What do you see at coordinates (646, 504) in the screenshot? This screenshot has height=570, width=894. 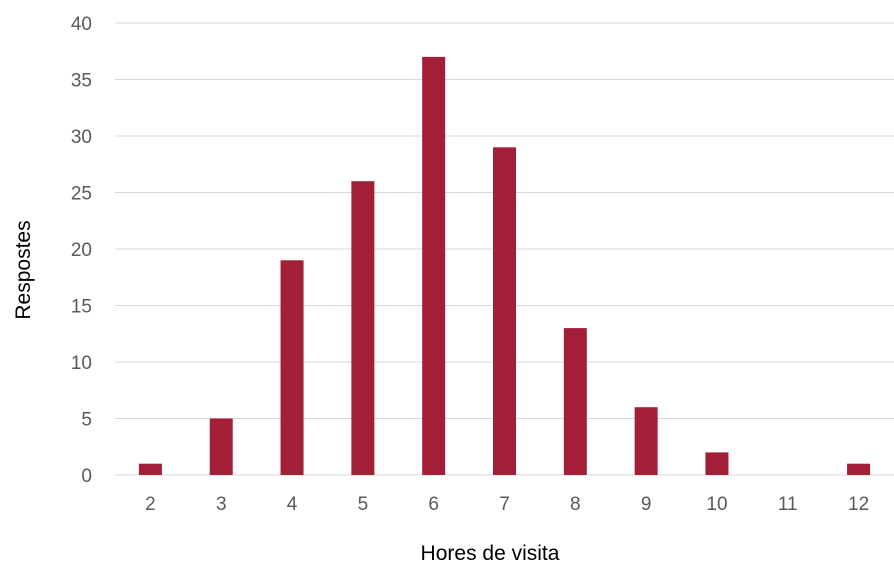 I see `x-tick-label: 9` at bounding box center [646, 504].